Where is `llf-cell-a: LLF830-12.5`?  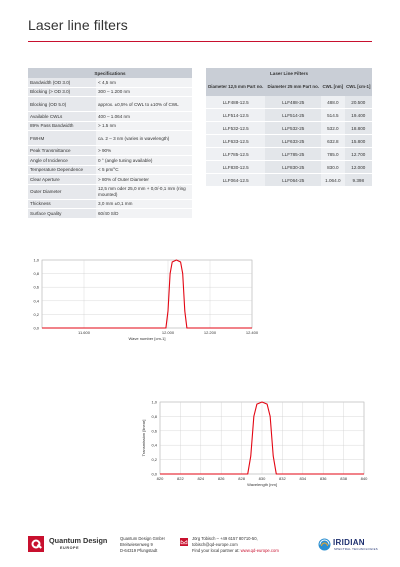
llf-cell-a: LLF830-12.5 is located at coordinates (236, 167).